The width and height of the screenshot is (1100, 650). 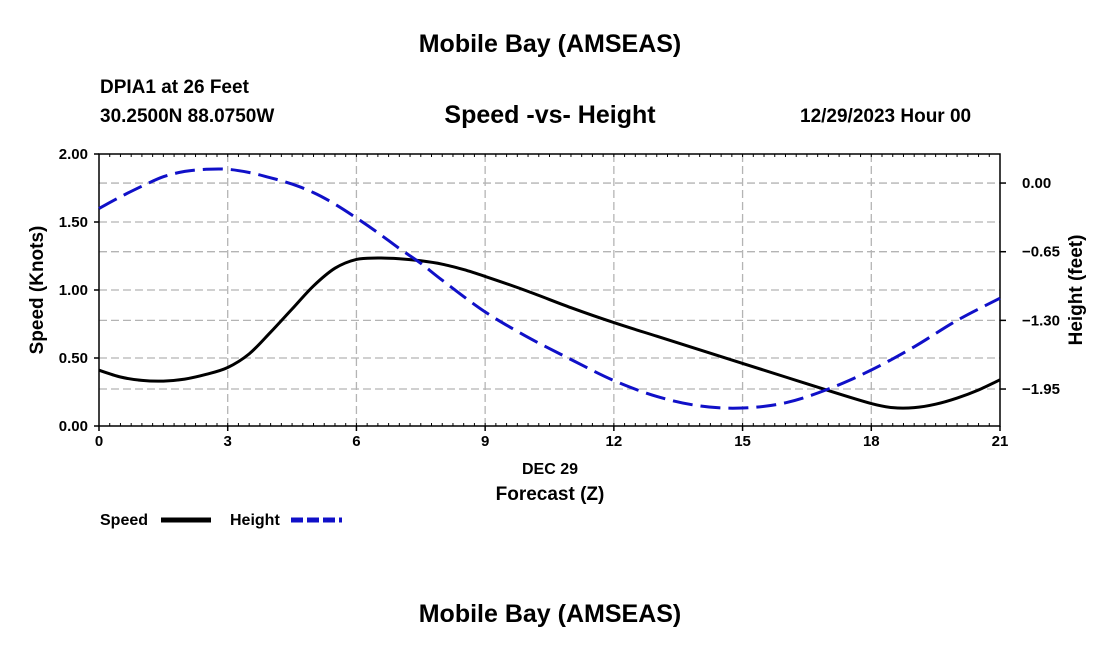 What do you see at coordinates (614, 441) in the screenshot?
I see `x-tick-label: 12` at bounding box center [614, 441].